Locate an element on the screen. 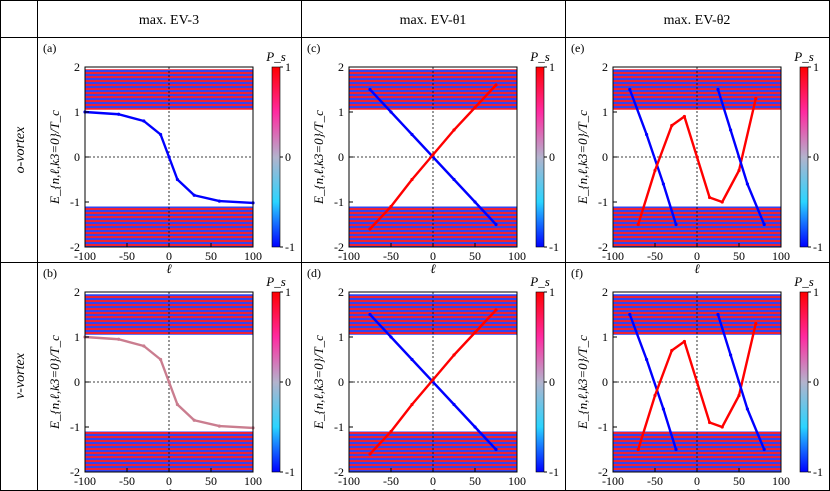  row-header-o-vortex: o-vortex is located at coordinates (20, 149).